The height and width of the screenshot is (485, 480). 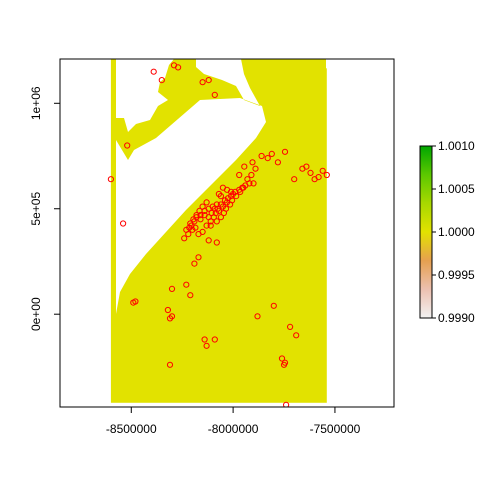 What do you see at coordinates (131, 429) in the screenshot?
I see `x-tick-label: -8500000` at bounding box center [131, 429].